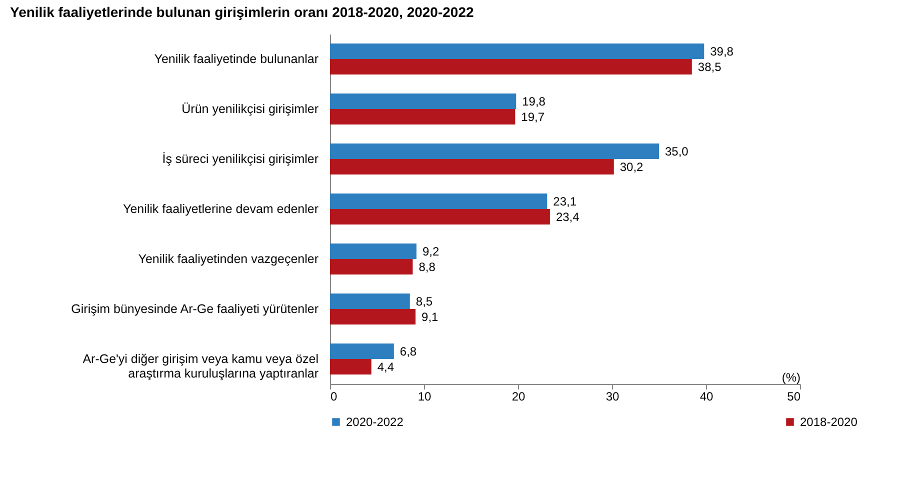  I want to click on data-label: 23,1, so click(565, 201).